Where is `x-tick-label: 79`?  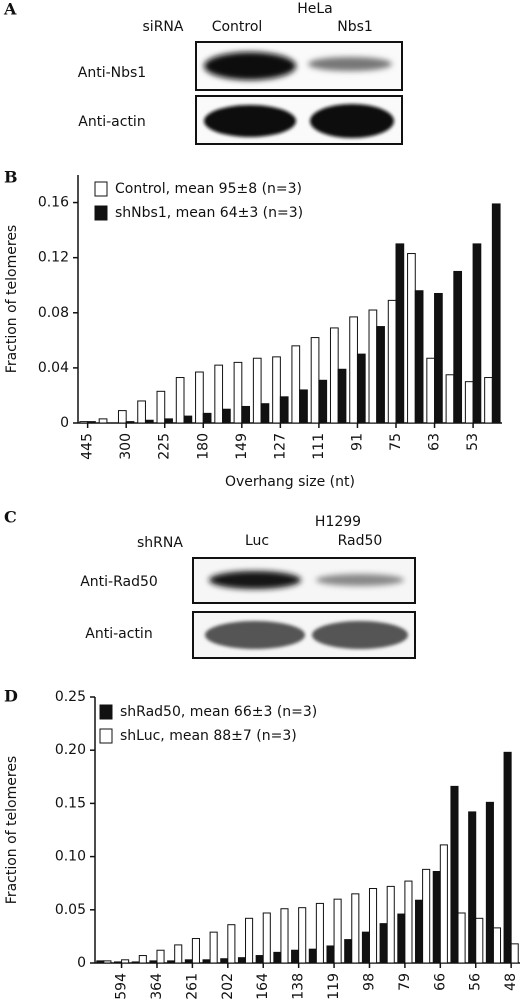 x-tick-label: 79 is located at coordinates (405, 982).